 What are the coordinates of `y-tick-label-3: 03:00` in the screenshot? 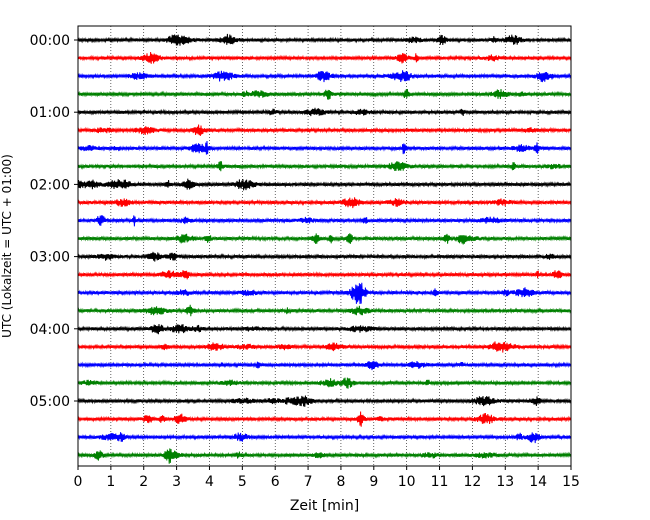 It's located at (50, 258).